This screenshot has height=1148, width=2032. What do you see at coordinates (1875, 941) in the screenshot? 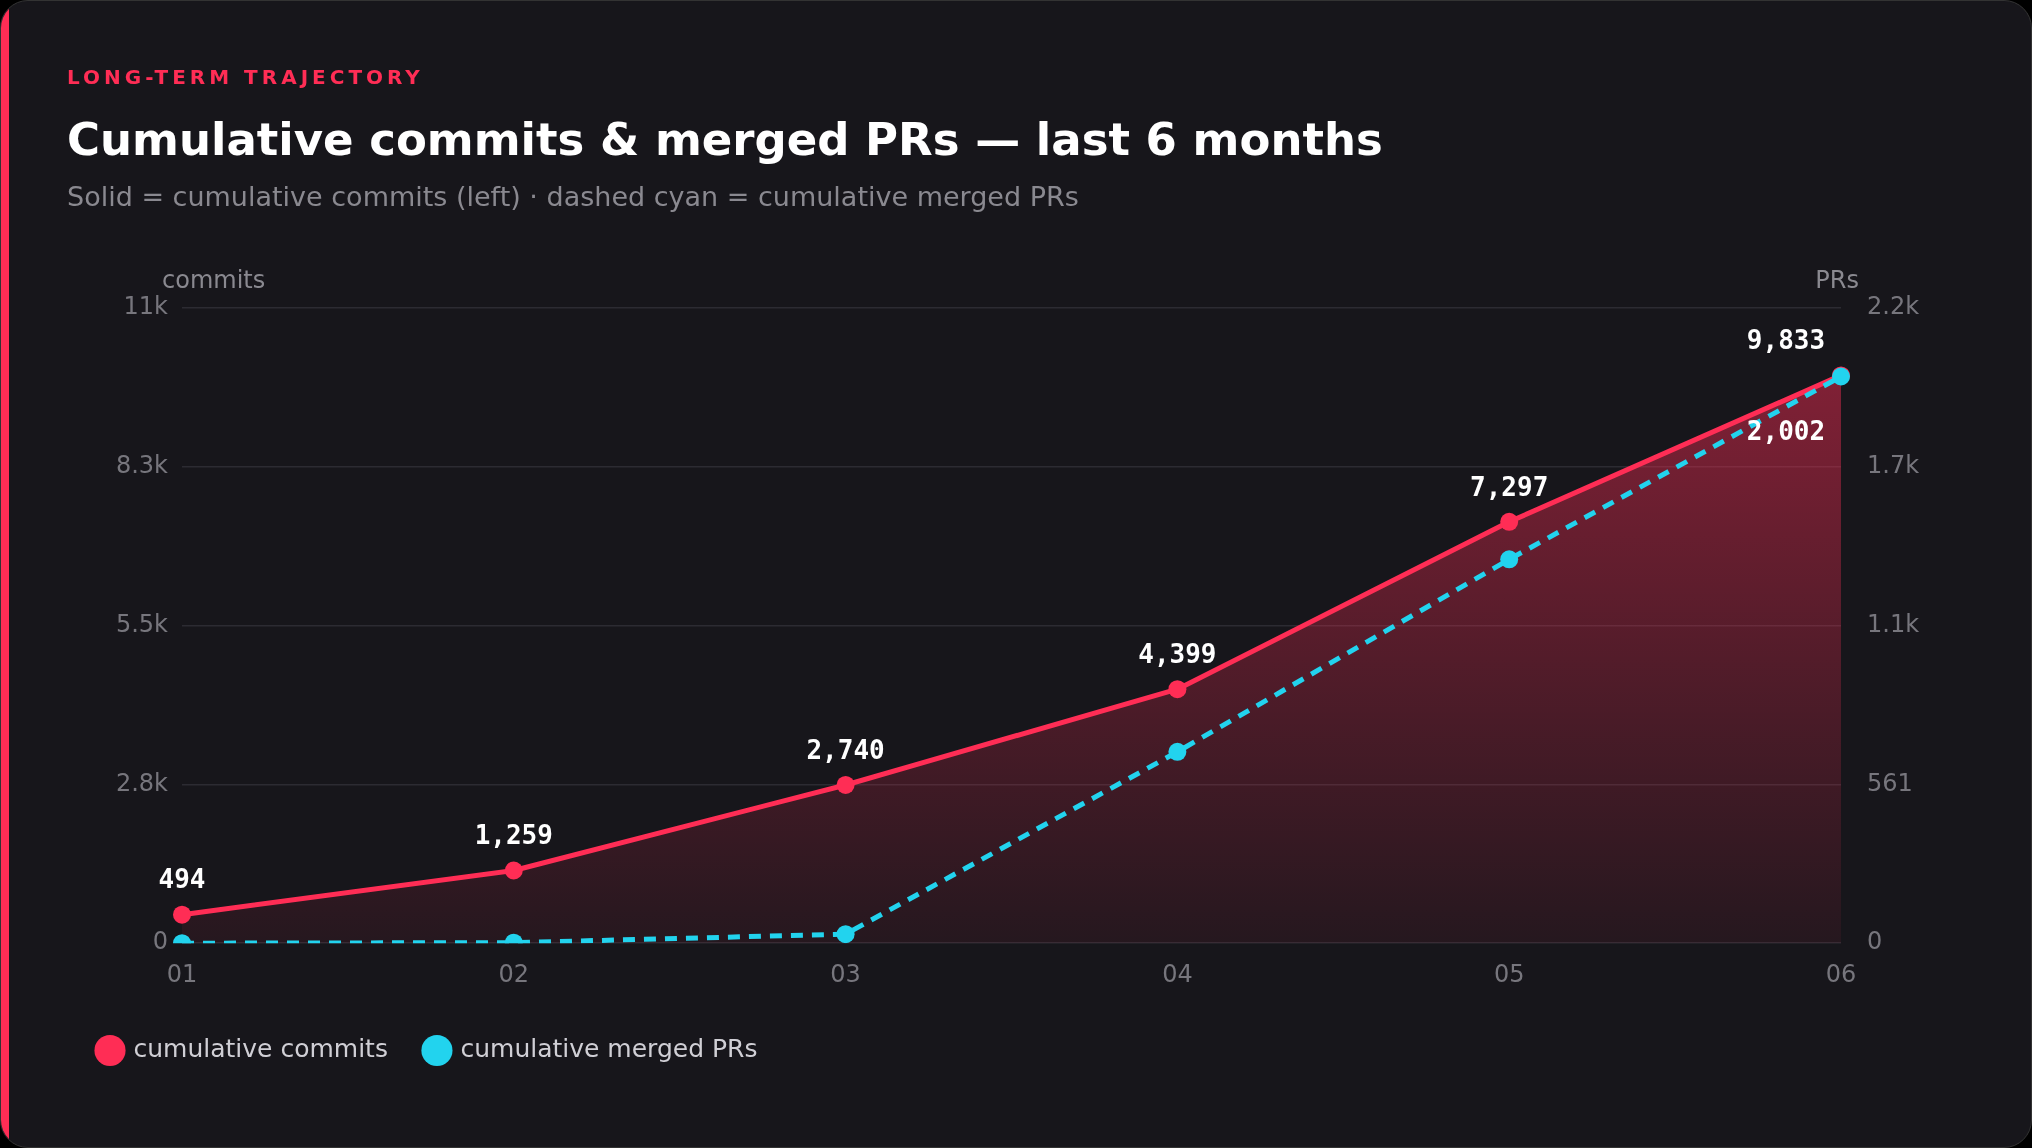
I see `y2-tick-label: 0` at bounding box center [1875, 941].